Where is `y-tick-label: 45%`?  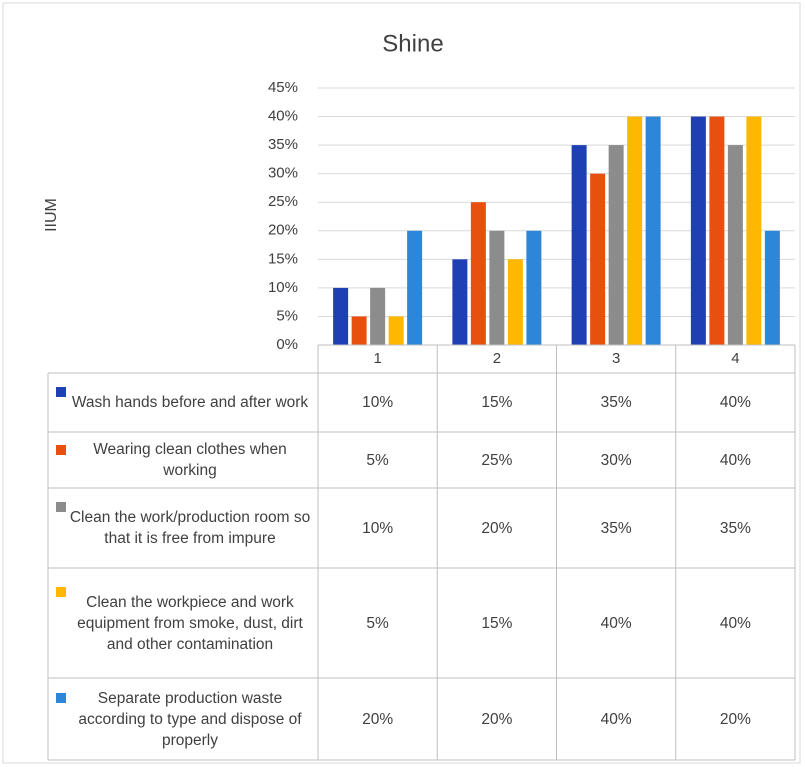 y-tick-label: 45% is located at coordinates (283, 87).